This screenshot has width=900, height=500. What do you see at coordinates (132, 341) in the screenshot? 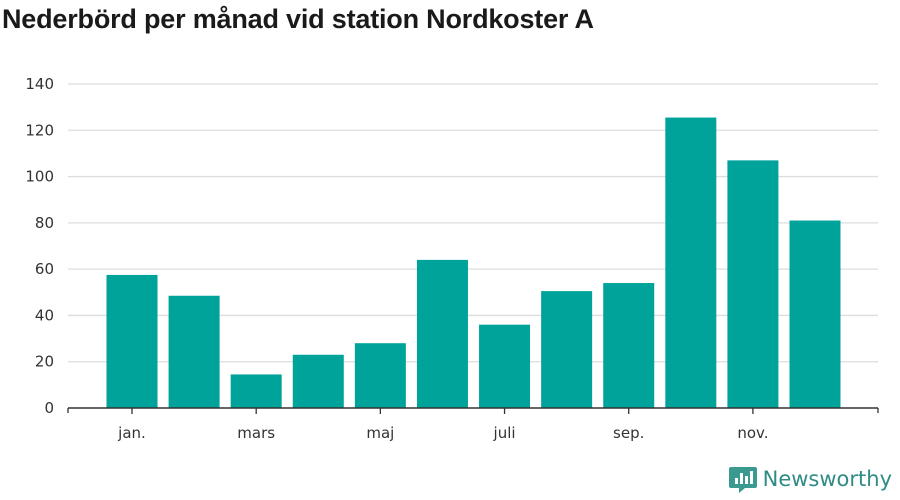
I see `bar-jan` at bounding box center [132, 341].